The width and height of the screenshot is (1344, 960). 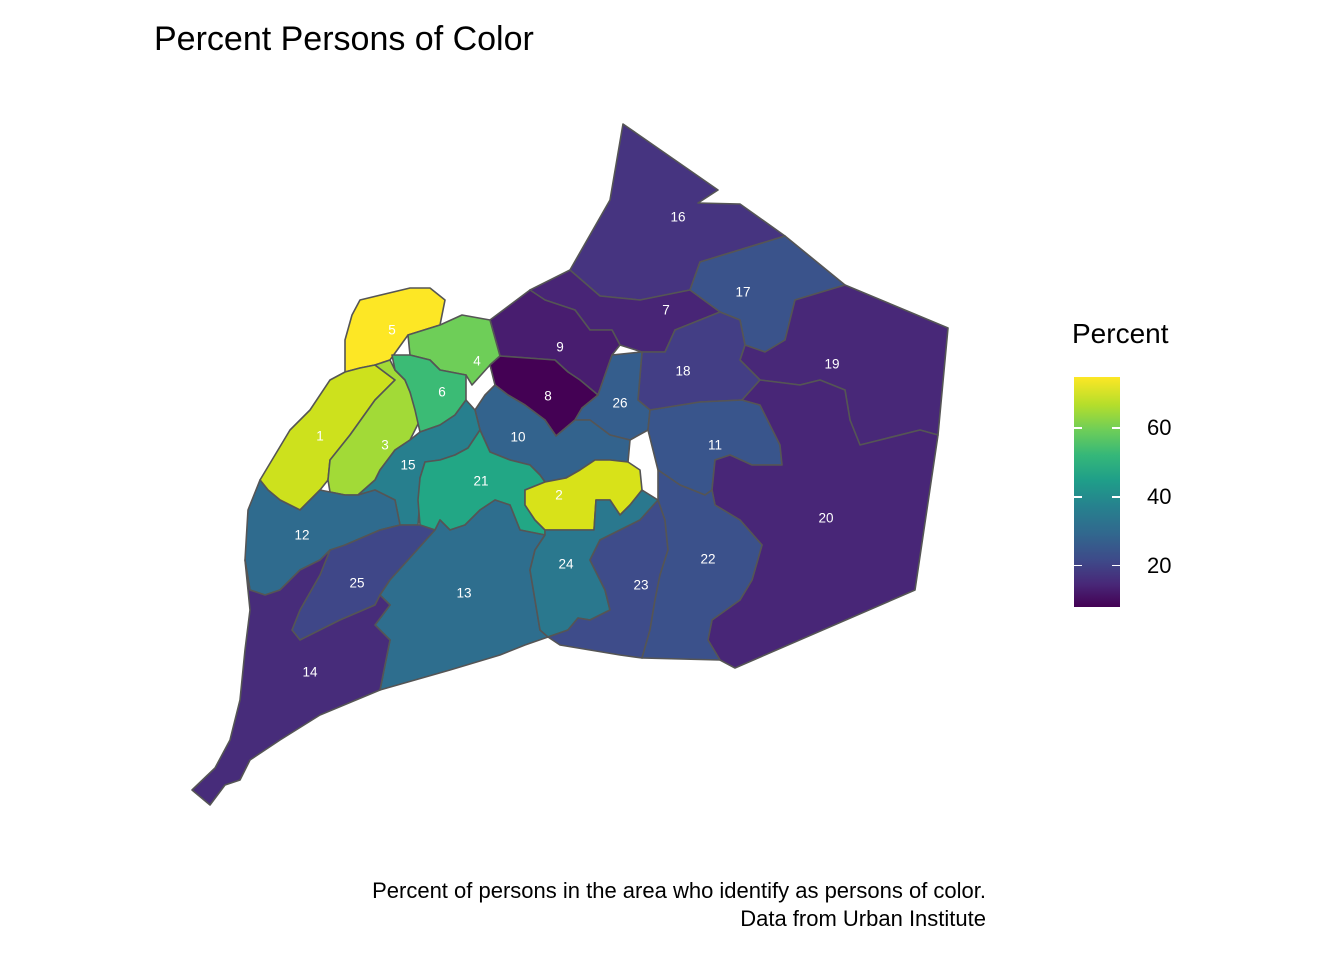 What do you see at coordinates (385, 445) in the screenshot?
I see `district-label-3: 3` at bounding box center [385, 445].